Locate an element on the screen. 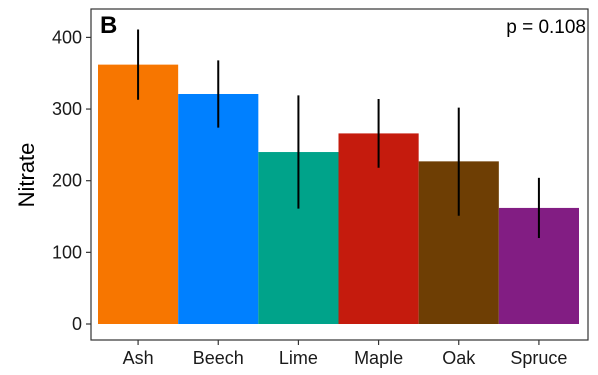 The width and height of the screenshot is (598, 375). x-tick-label-ash: Ash is located at coordinates (138, 358).